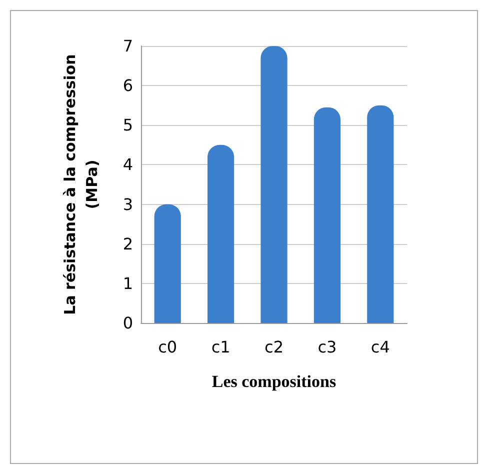 This screenshot has height=474, width=488. What do you see at coordinates (127, 46) in the screenshot?
I see `y-tick-label: 7` at bounding box center [127, 46].